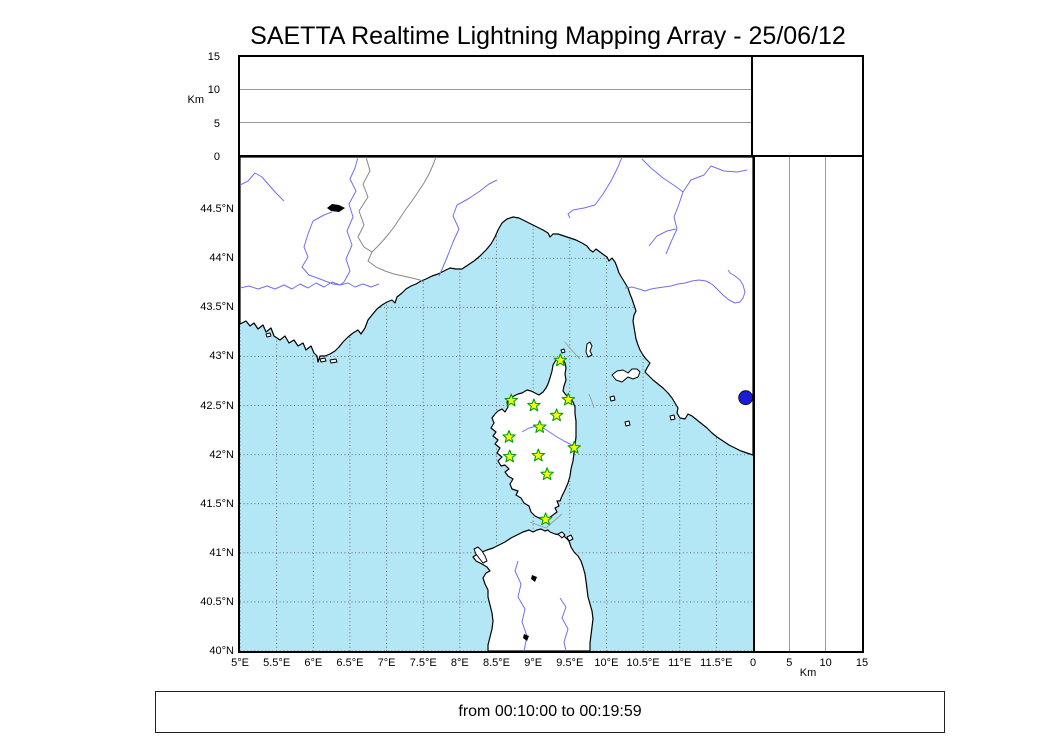  I want to click on altitude-axis-unit-bottom: Km, so click(808, 673).